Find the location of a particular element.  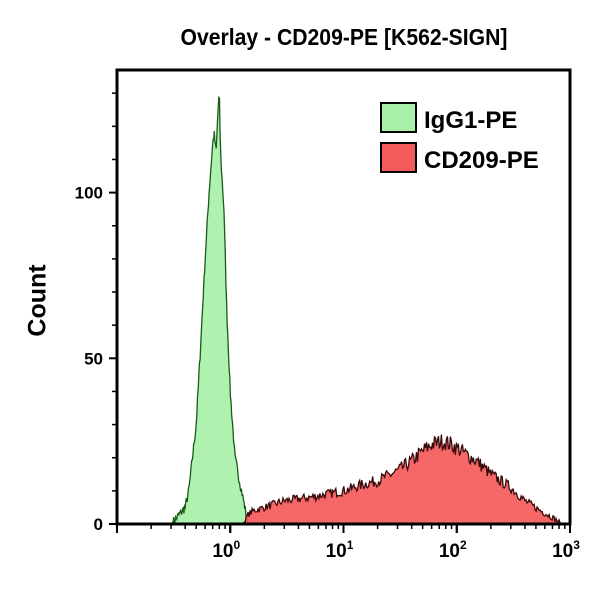

legend-swatch-cd209-pe is located at coordinates (398, 157).